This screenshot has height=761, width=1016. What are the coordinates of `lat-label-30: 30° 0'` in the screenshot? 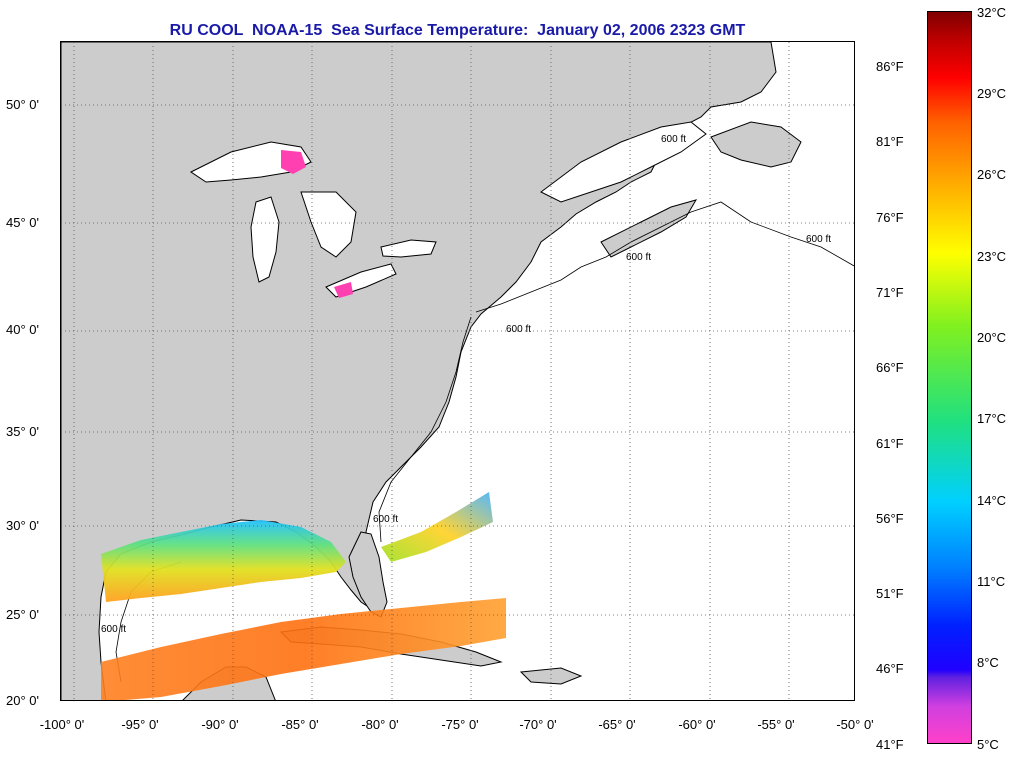 It's located at (22, 525).